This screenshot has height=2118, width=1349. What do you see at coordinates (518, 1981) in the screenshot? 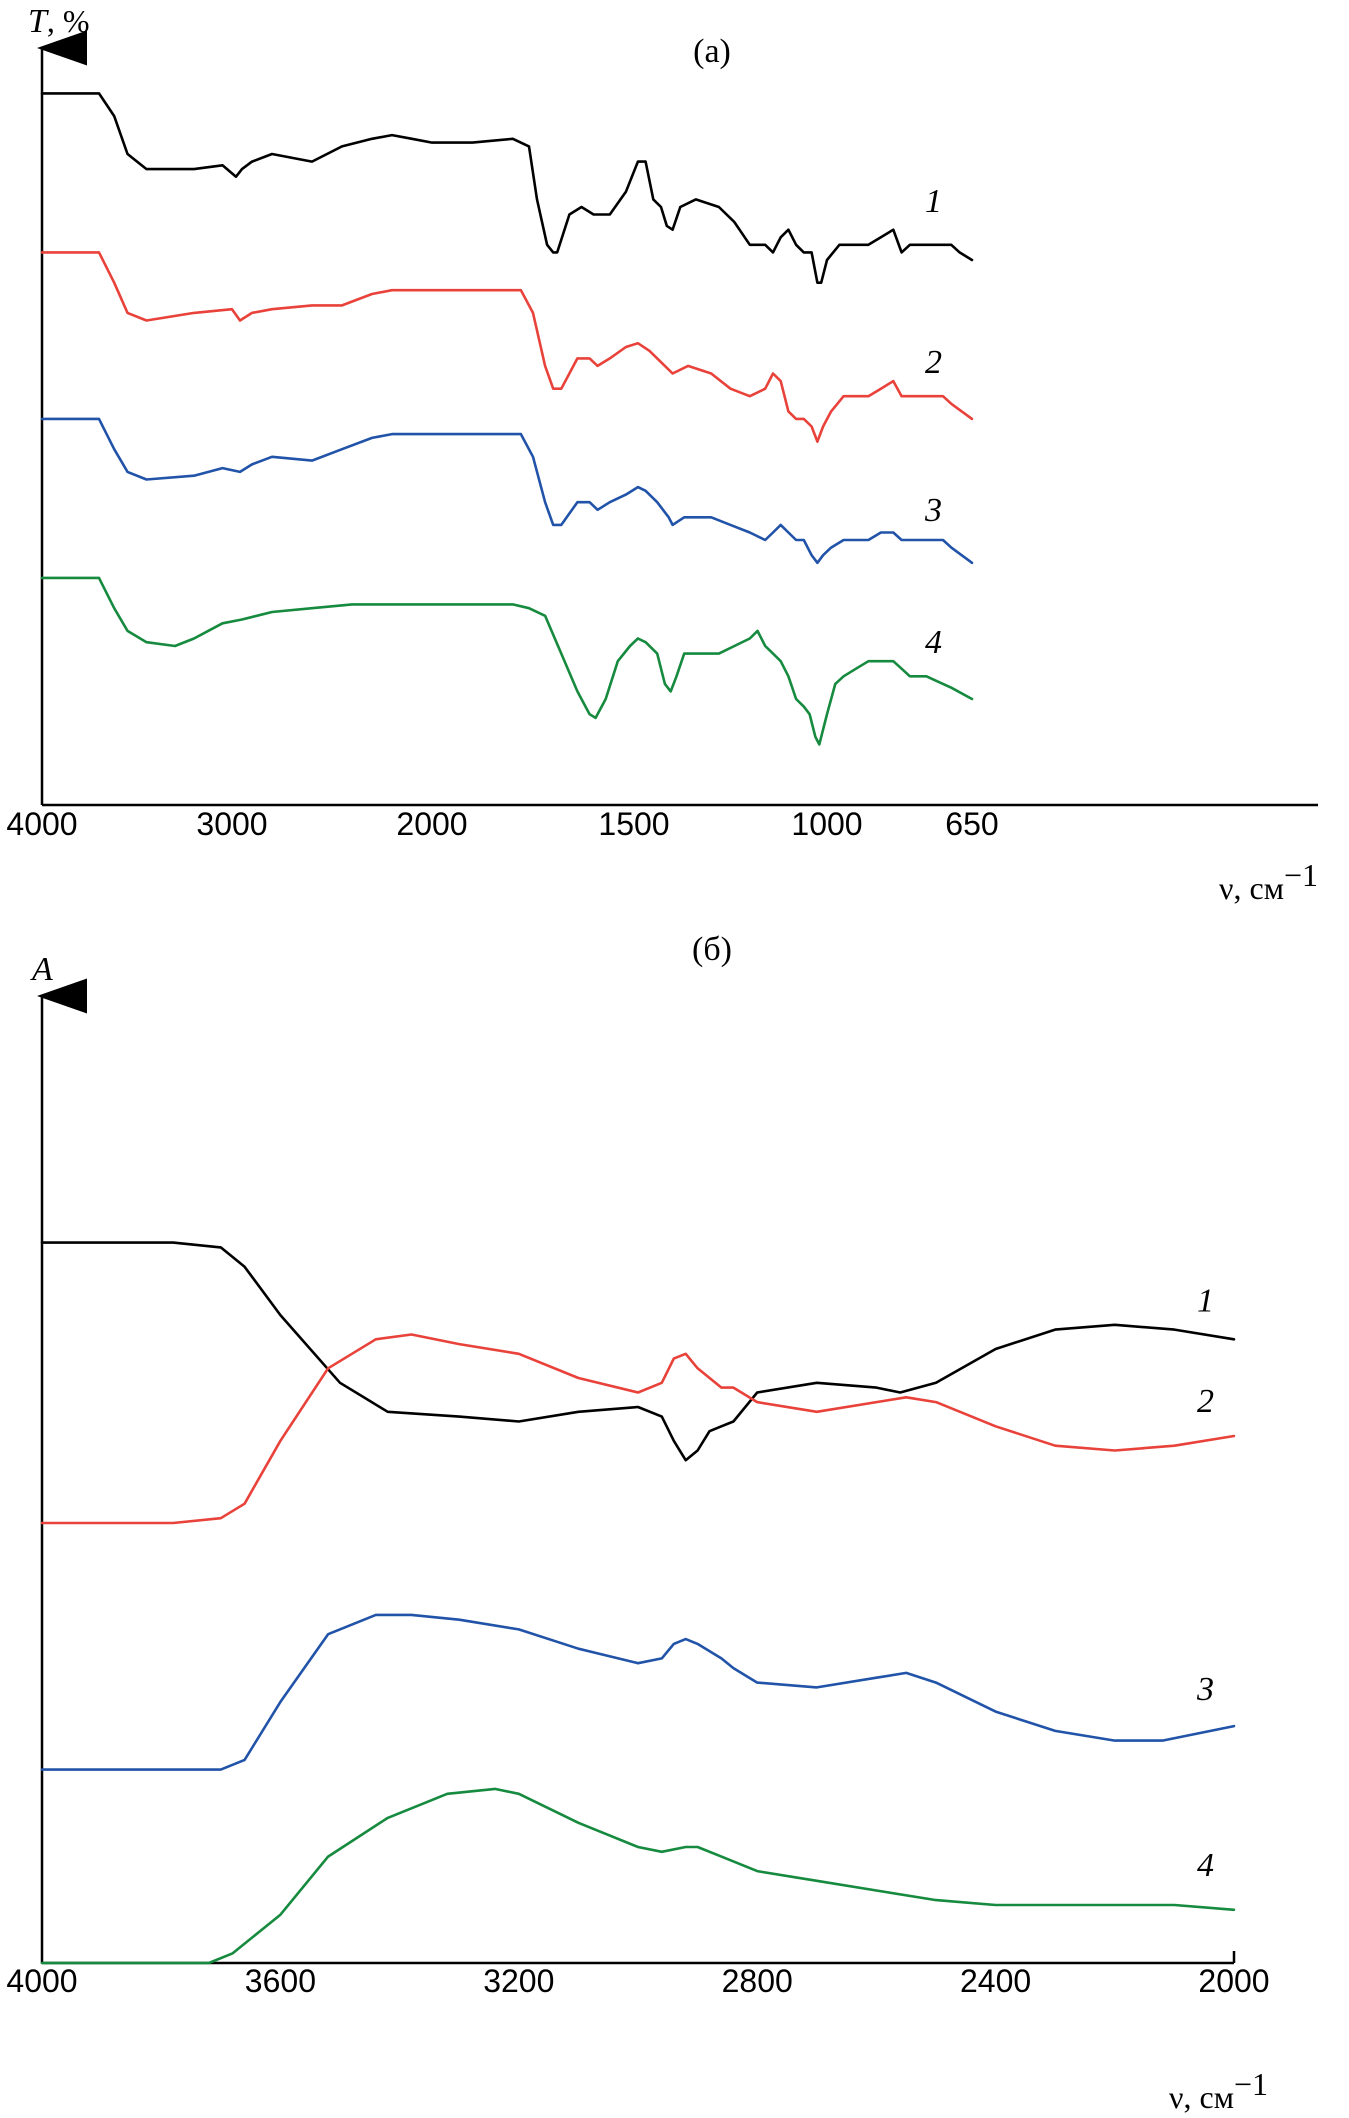
I see `x-tick-label: 3200` at bounding box center [518, 1981].